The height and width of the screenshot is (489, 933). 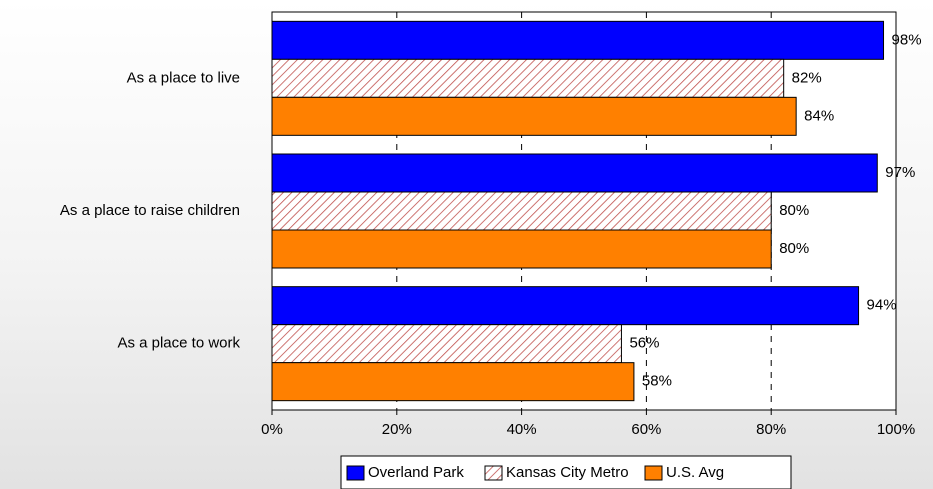 I want to click on data-label: 97%, so click(x=900, y=172).